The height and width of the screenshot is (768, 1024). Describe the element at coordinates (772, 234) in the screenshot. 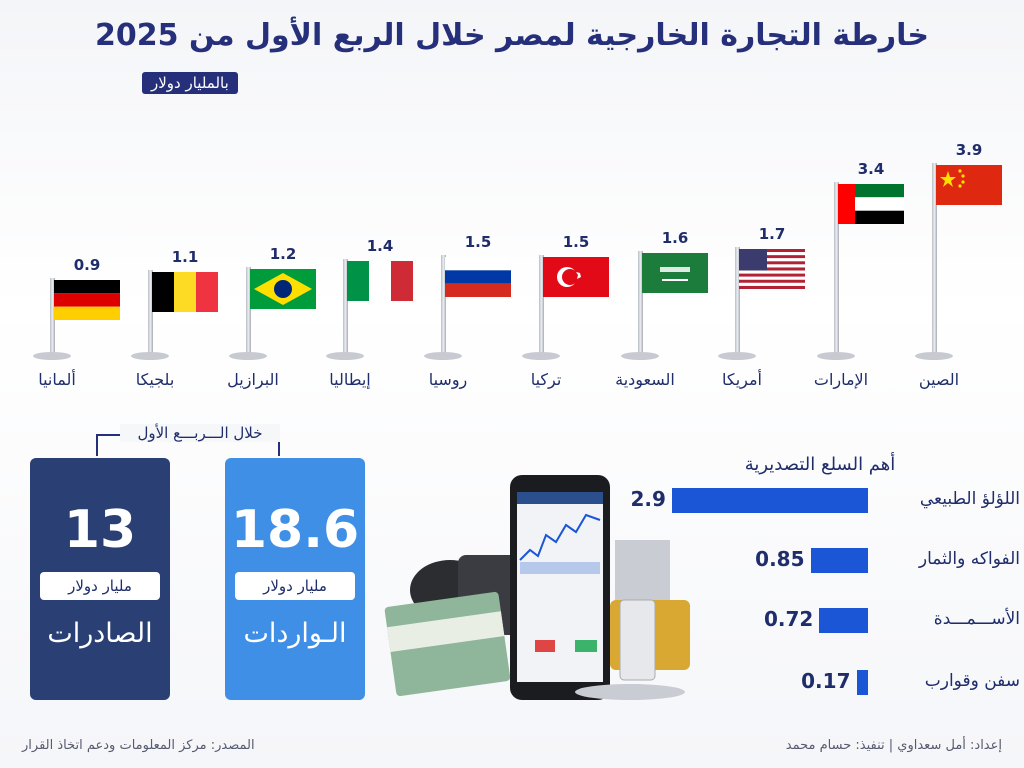

I see `flag-value: 1.7` at that location.